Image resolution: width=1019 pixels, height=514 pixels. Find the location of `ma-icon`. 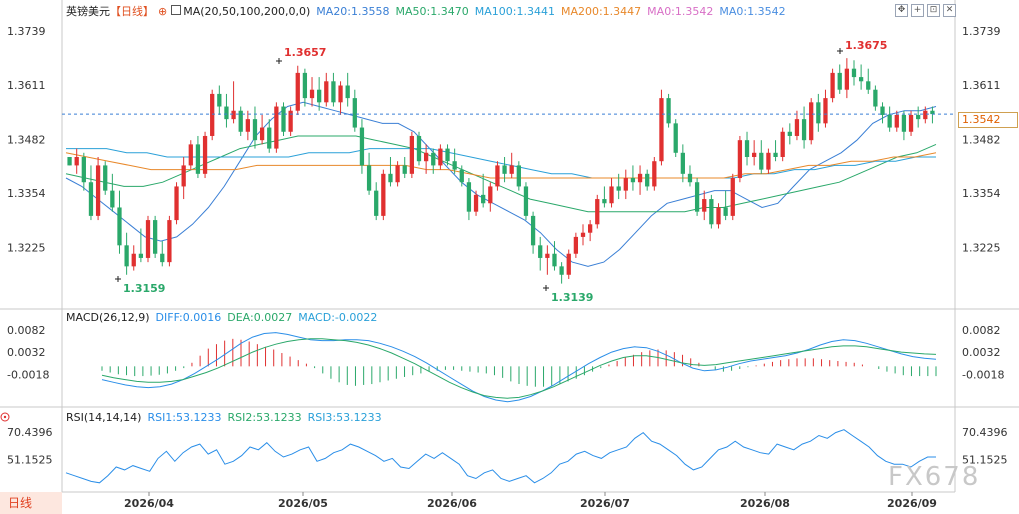

ma-icon is located at coordinates (176, 10).